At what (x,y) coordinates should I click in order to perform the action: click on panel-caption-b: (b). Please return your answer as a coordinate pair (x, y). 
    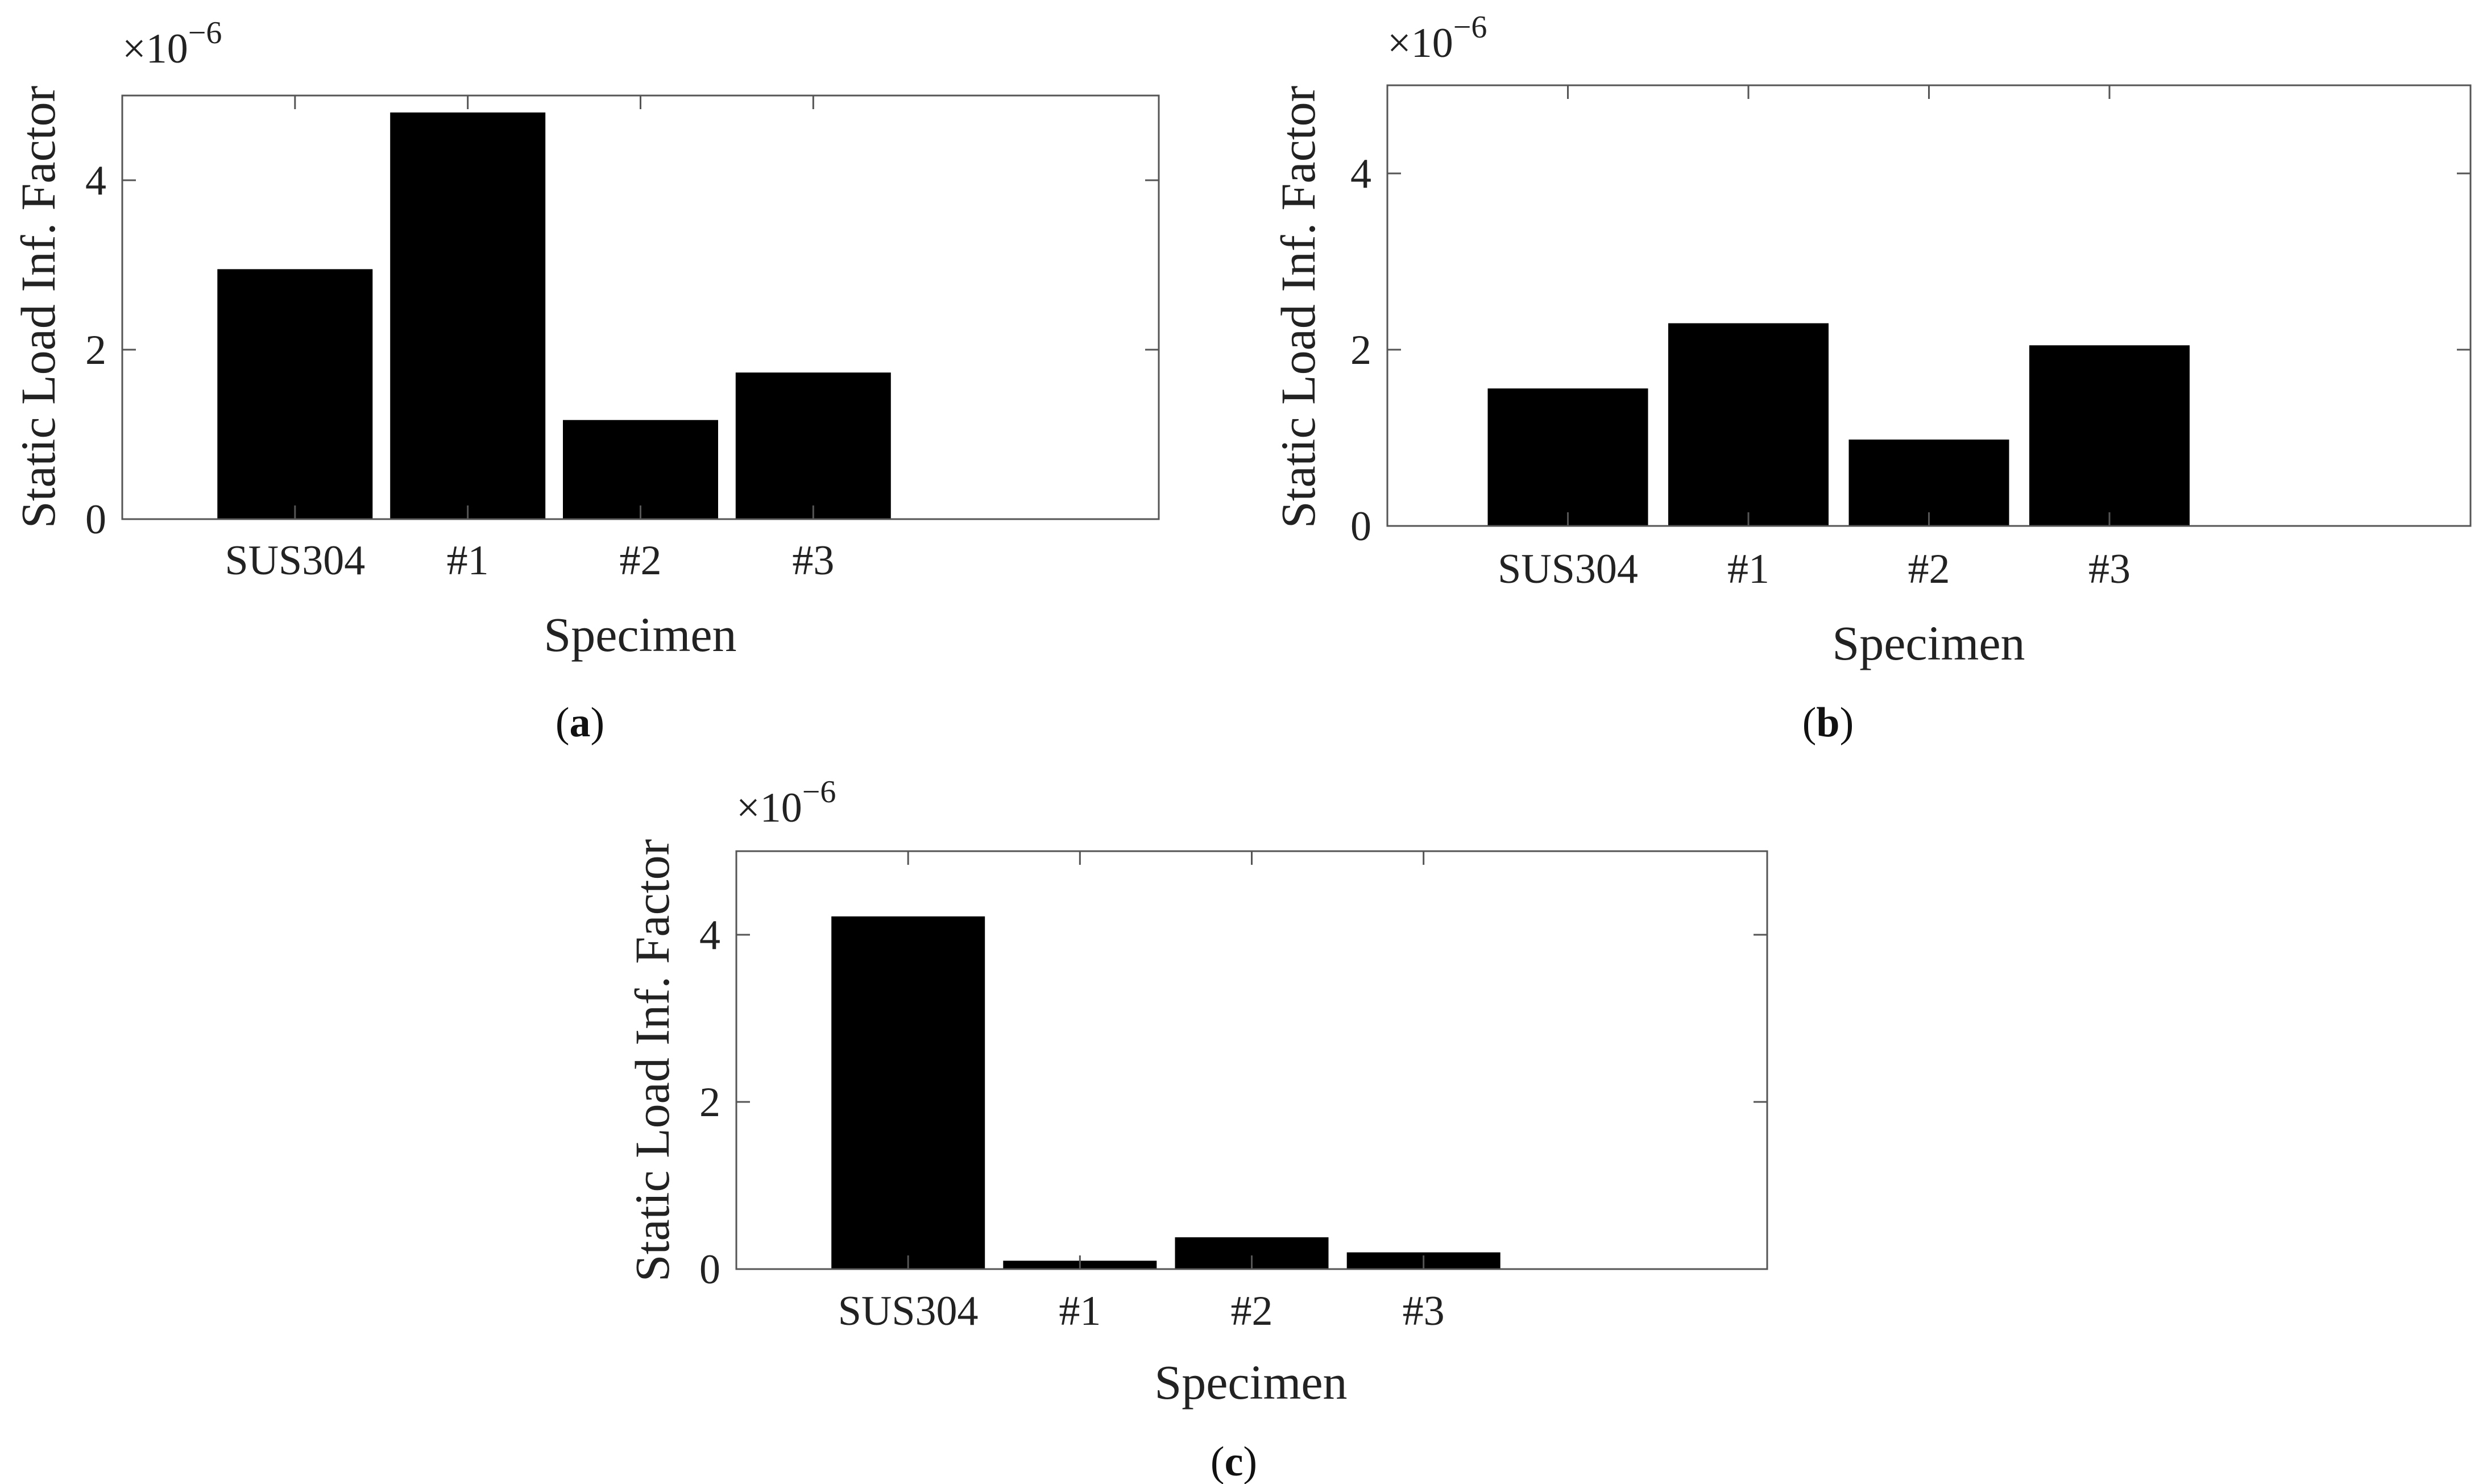
    Looking at the image, I should click on (1828, 723).